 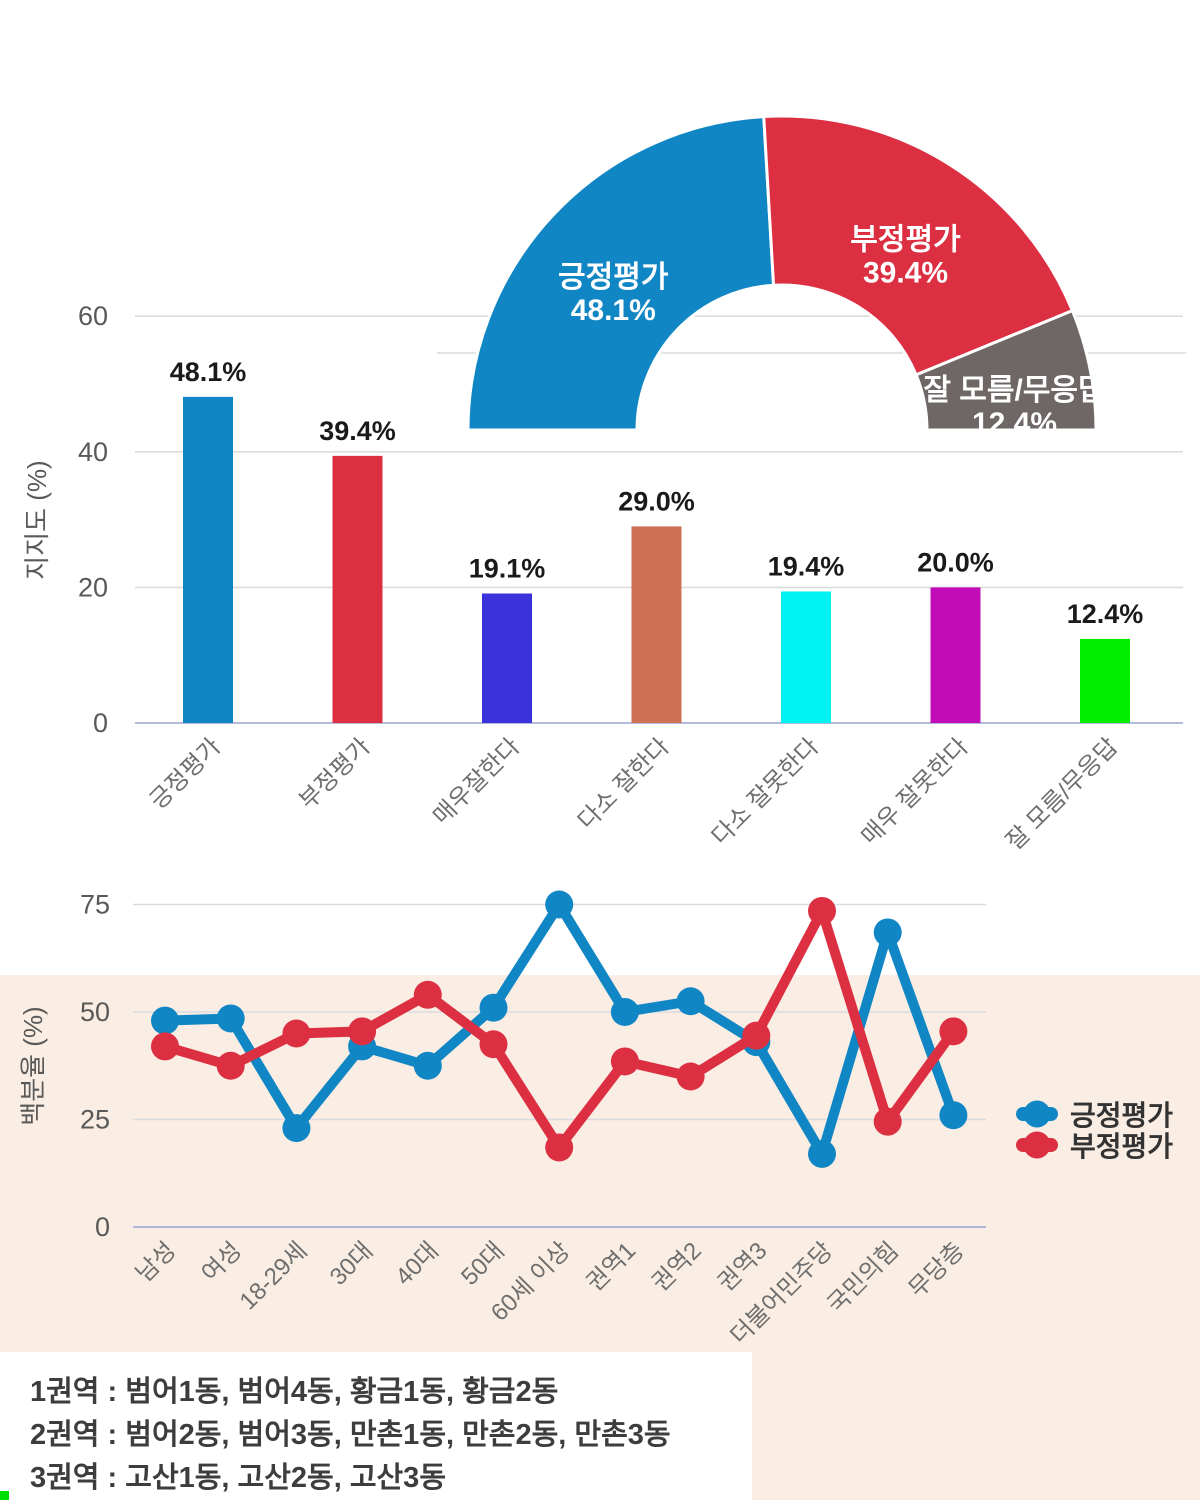 I want to click on line-y-axis-title: 백분율 (%), so click(x=33, y=1065).